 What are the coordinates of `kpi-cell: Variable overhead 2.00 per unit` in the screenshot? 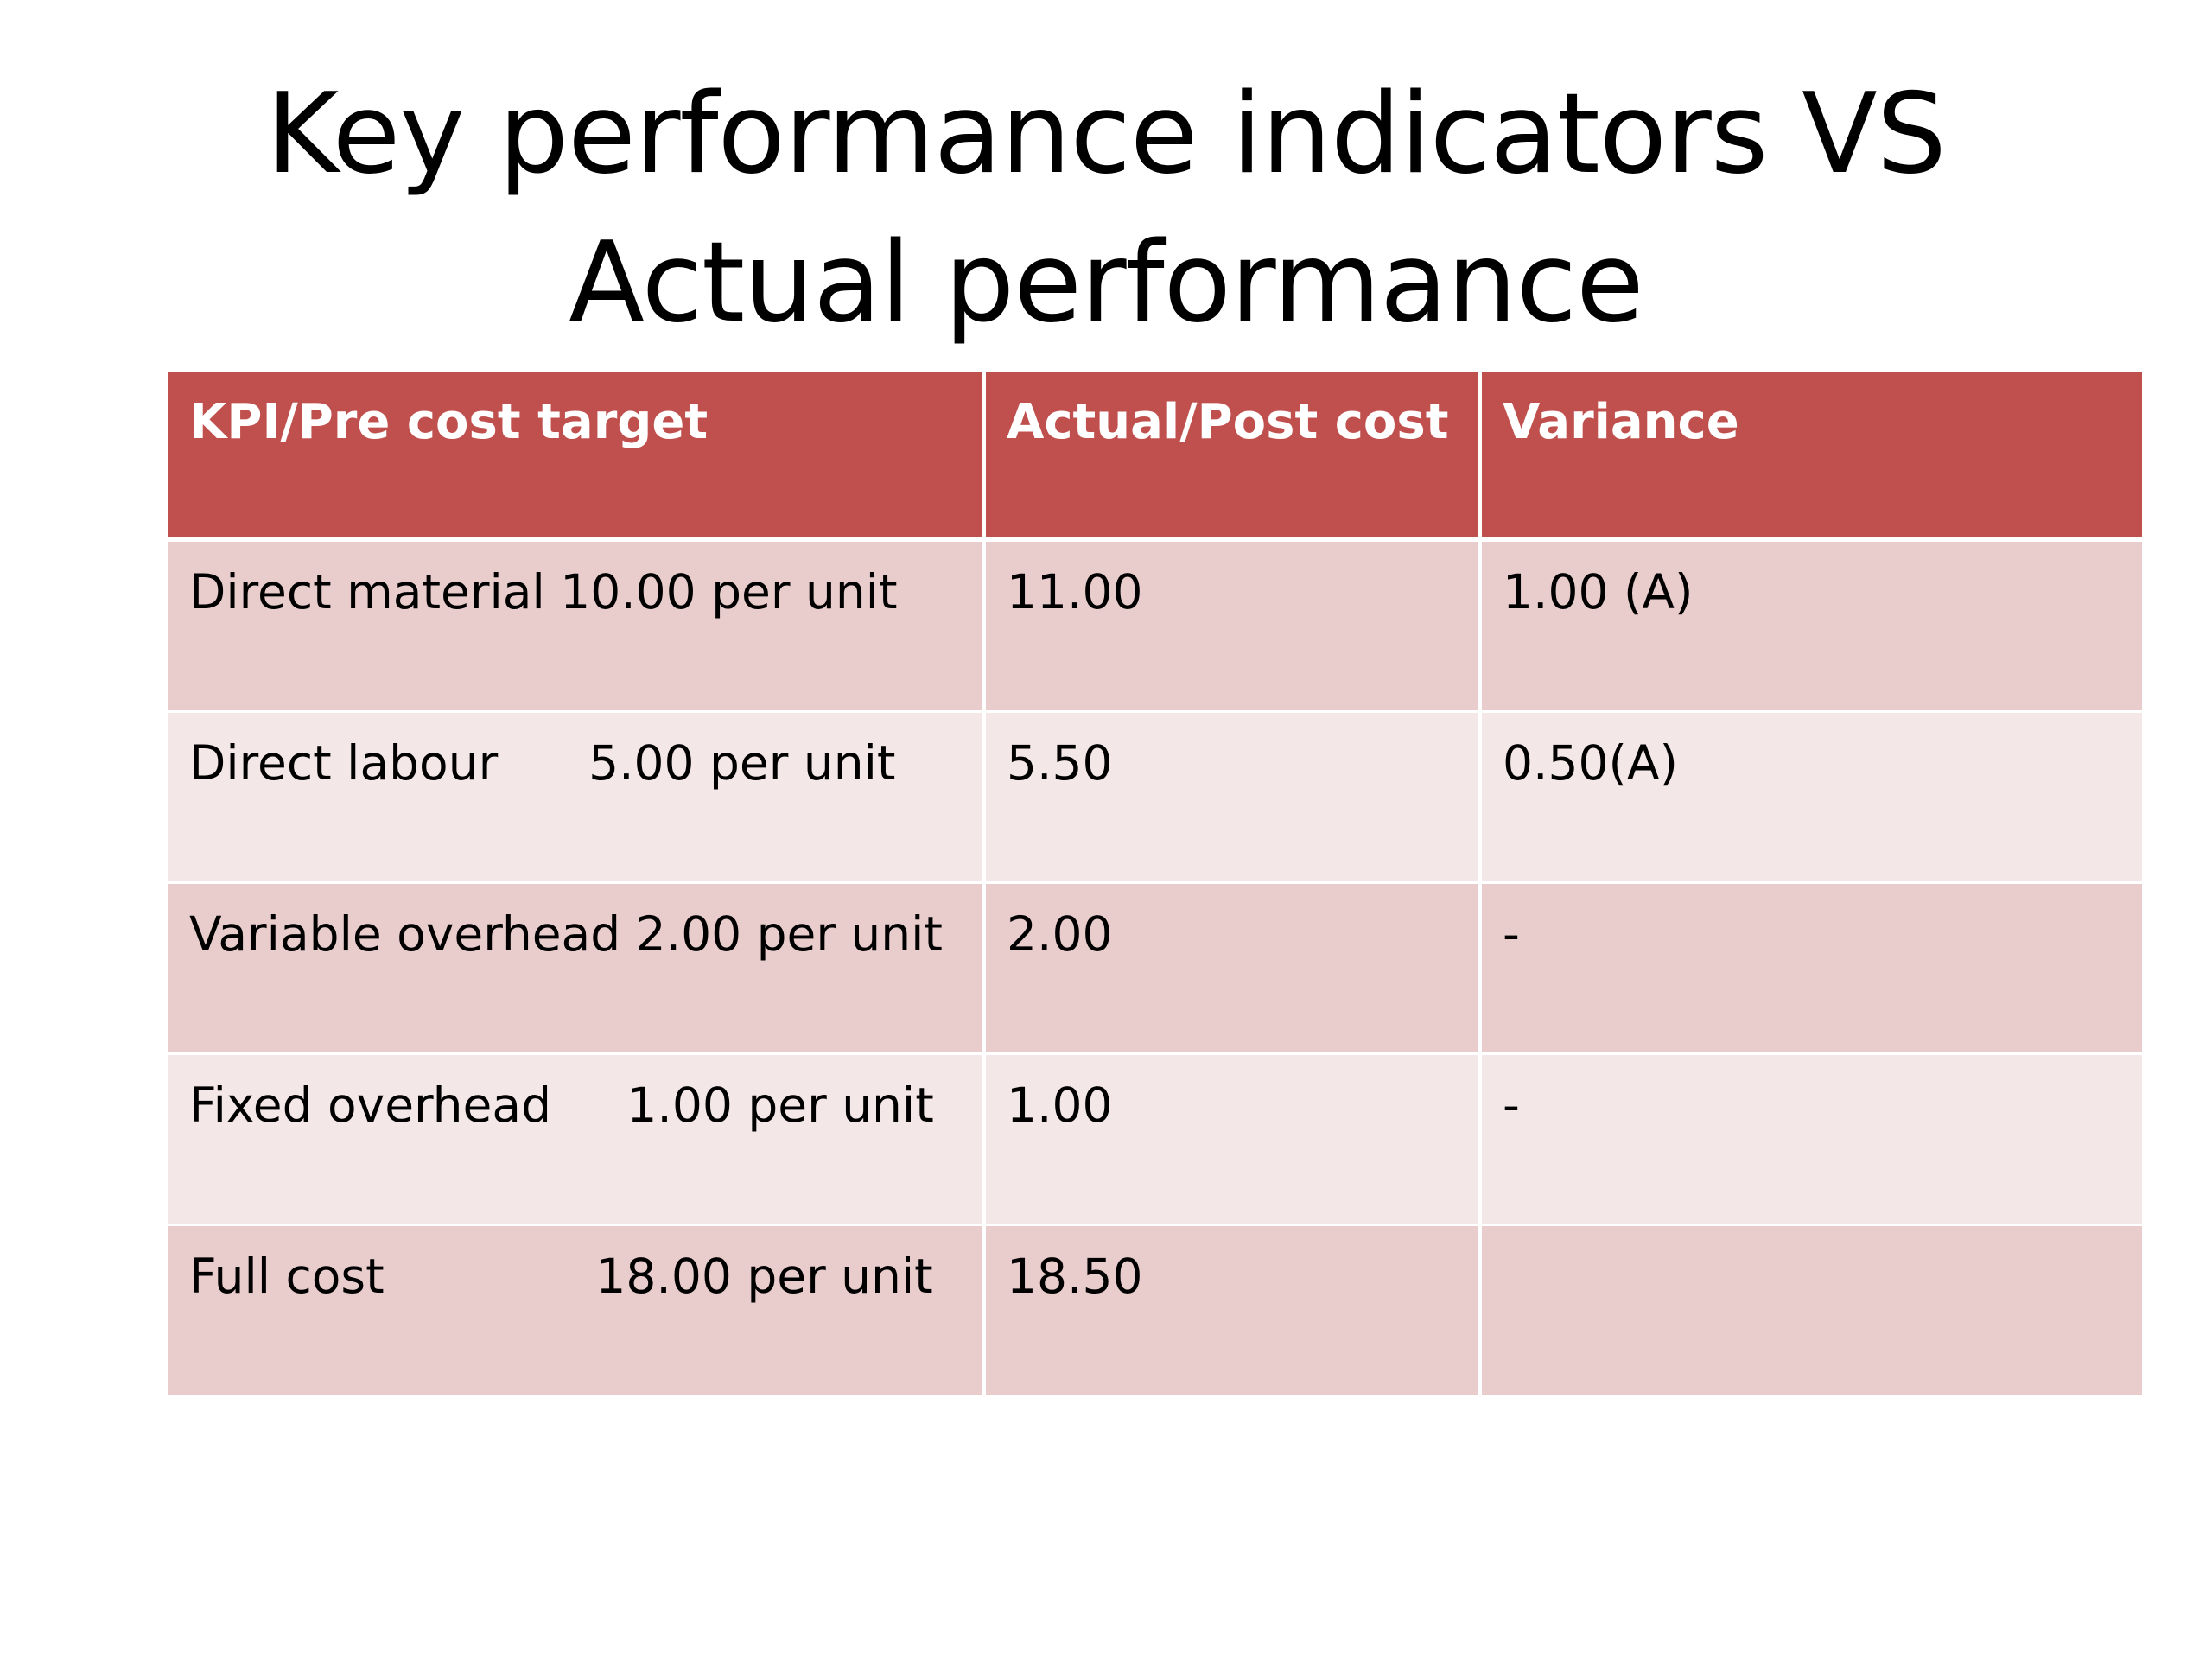 It's located at (577, 969).